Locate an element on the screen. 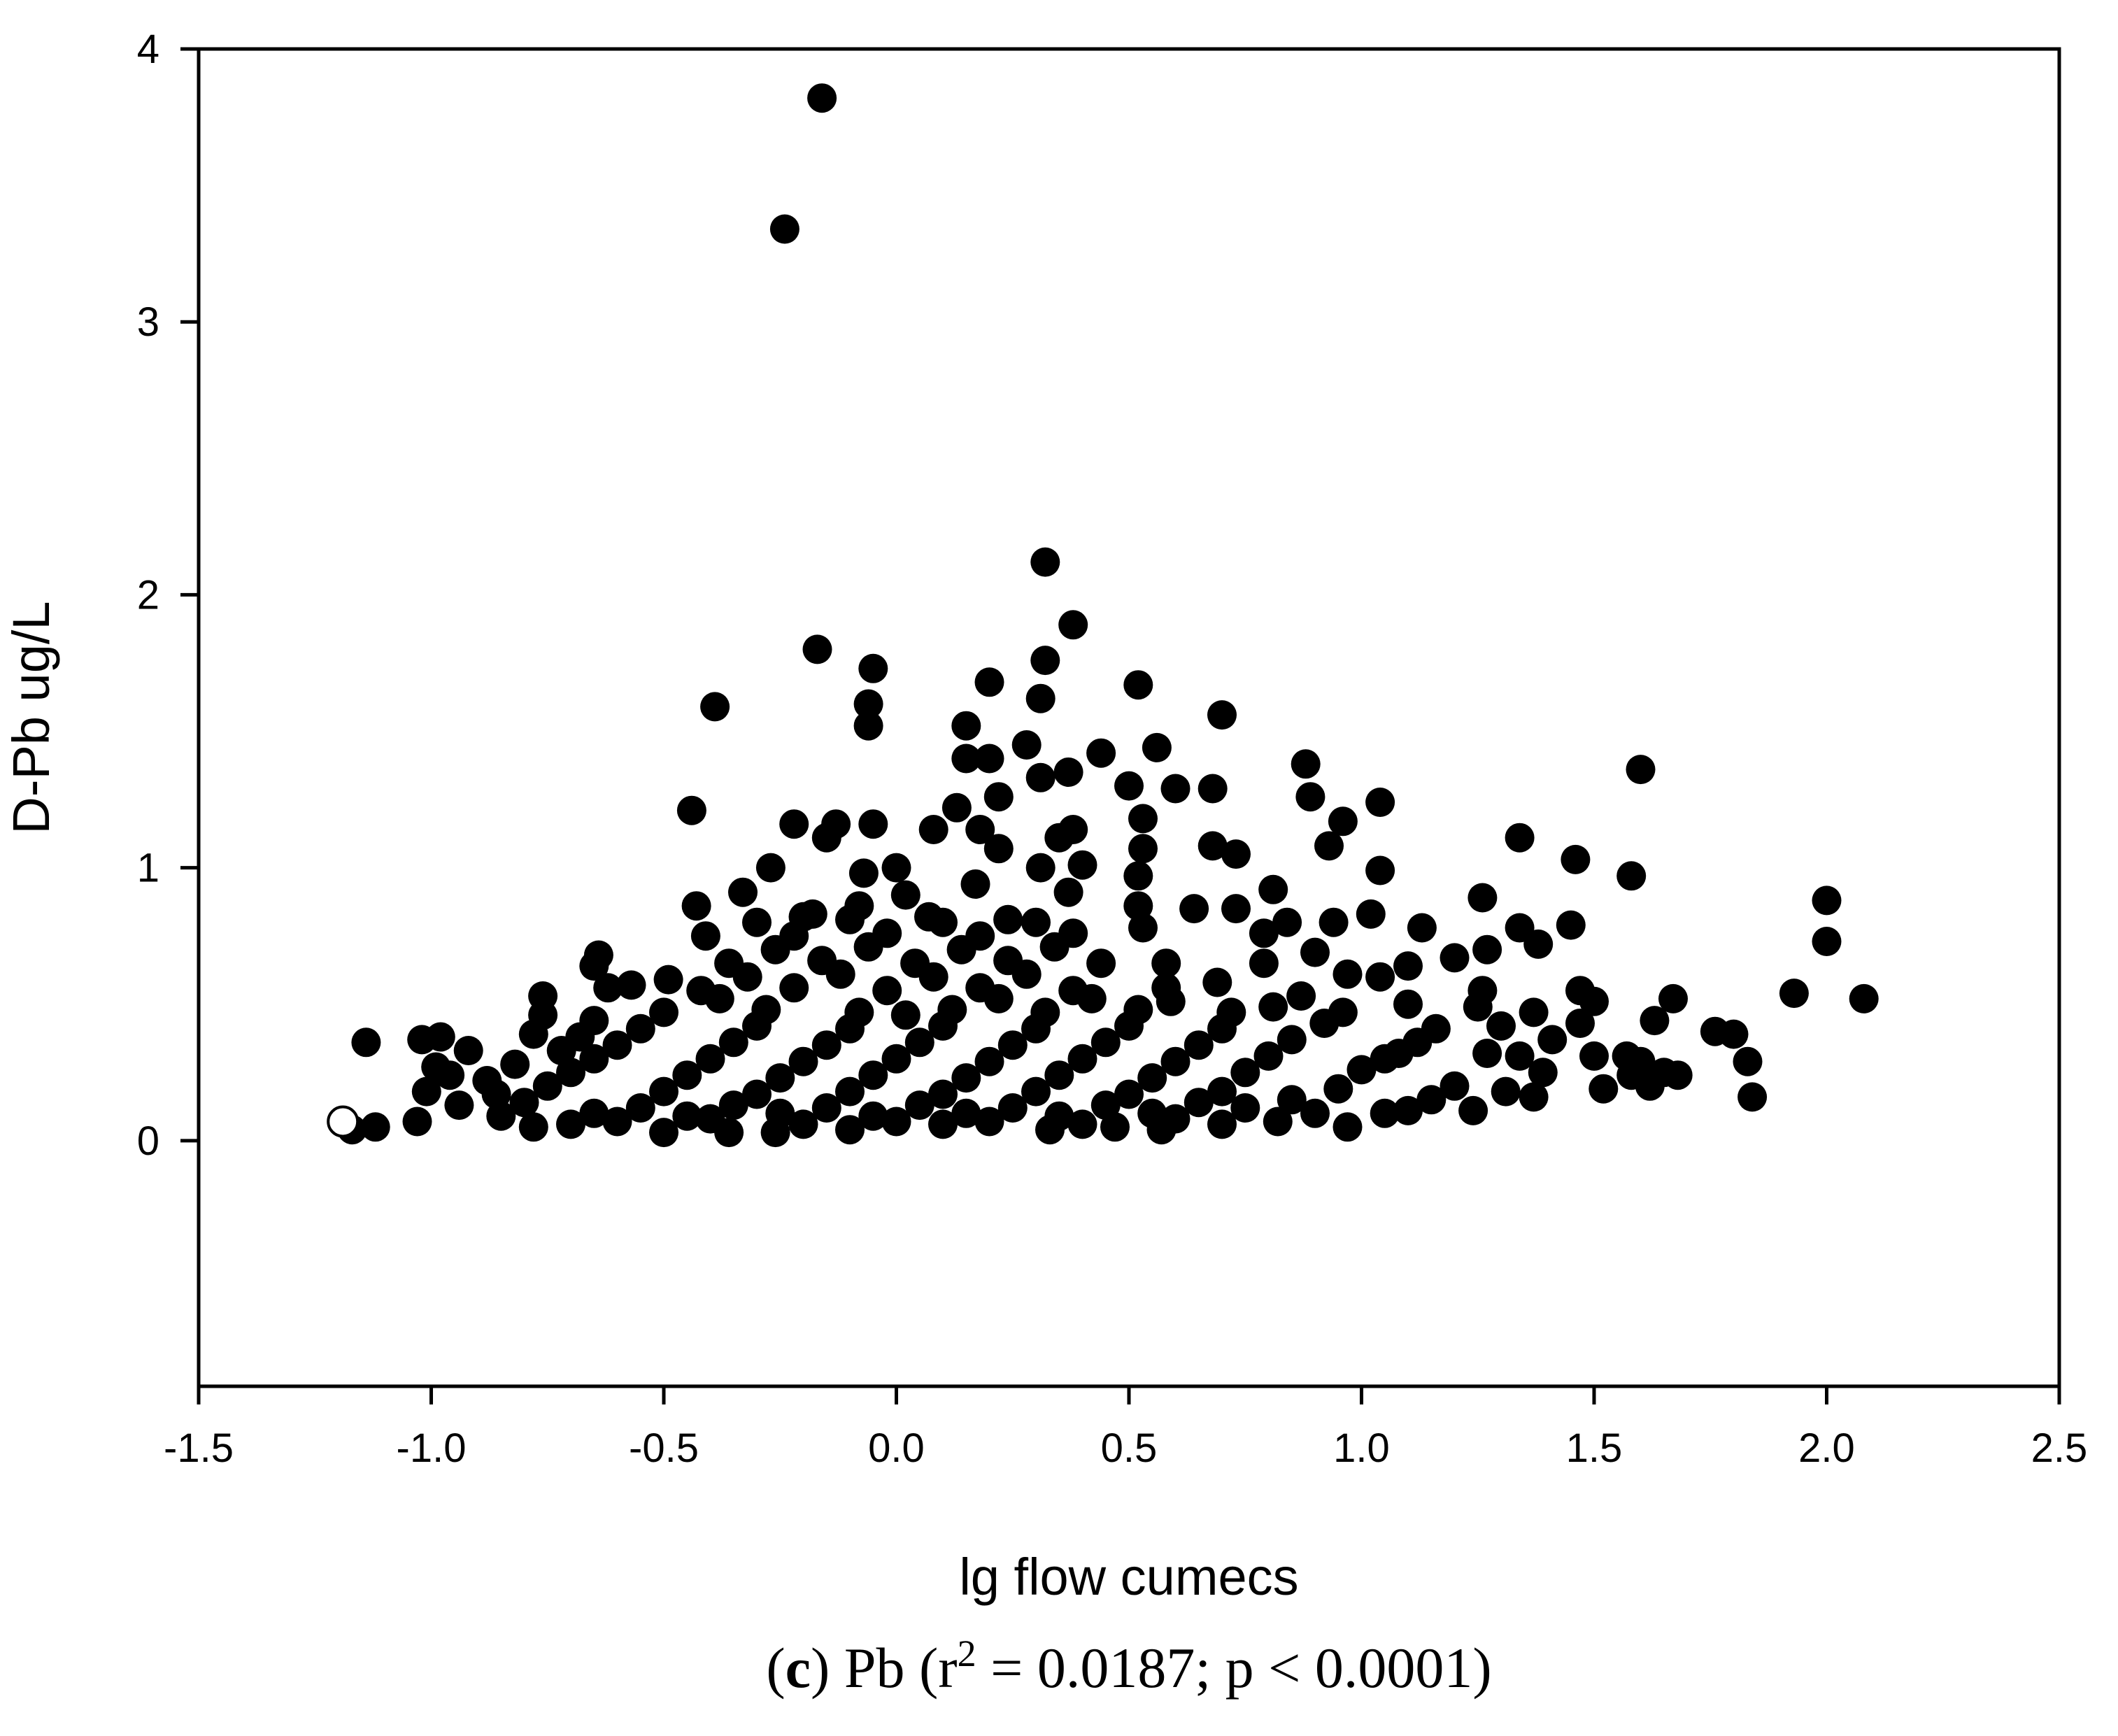  y-tick-label: 3 is located at coordinates (148, 322).